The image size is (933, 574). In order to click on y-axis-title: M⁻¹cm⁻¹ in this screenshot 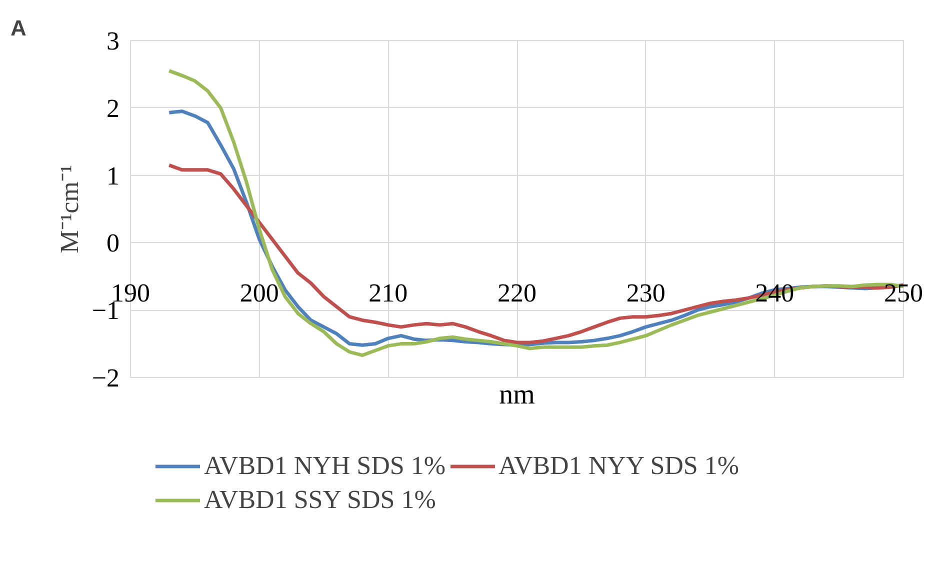, I will do `click(69, 209)`.